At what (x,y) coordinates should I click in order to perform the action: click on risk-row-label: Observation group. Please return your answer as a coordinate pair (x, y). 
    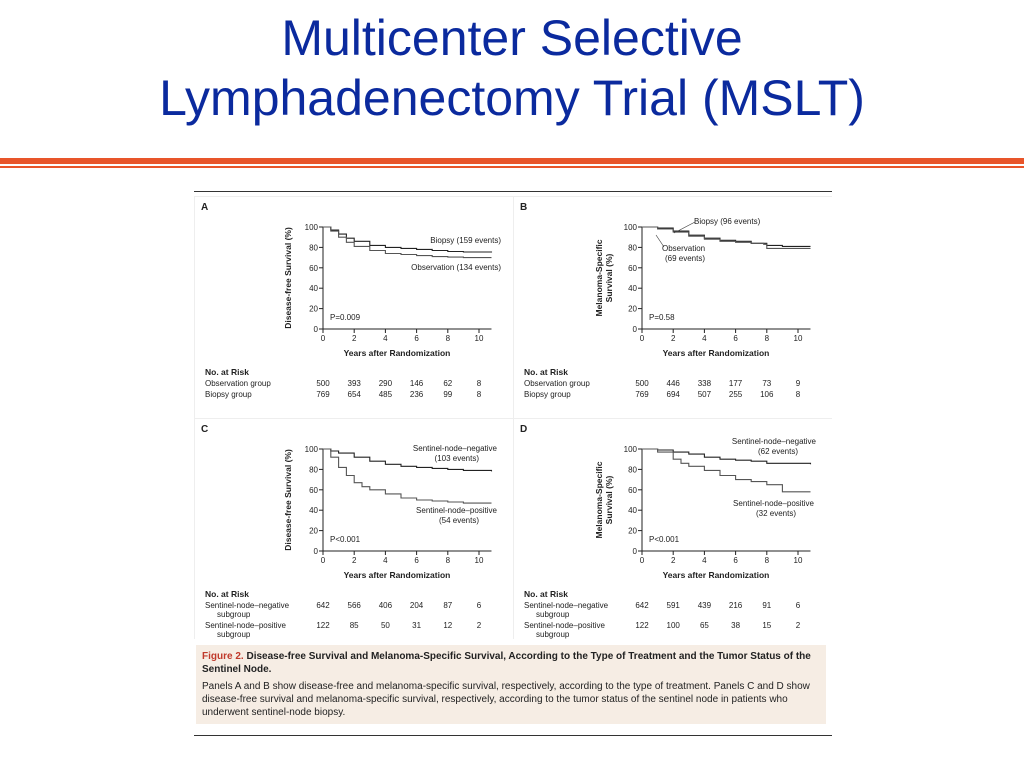
    Looking at the image, I should click on (238, 383).